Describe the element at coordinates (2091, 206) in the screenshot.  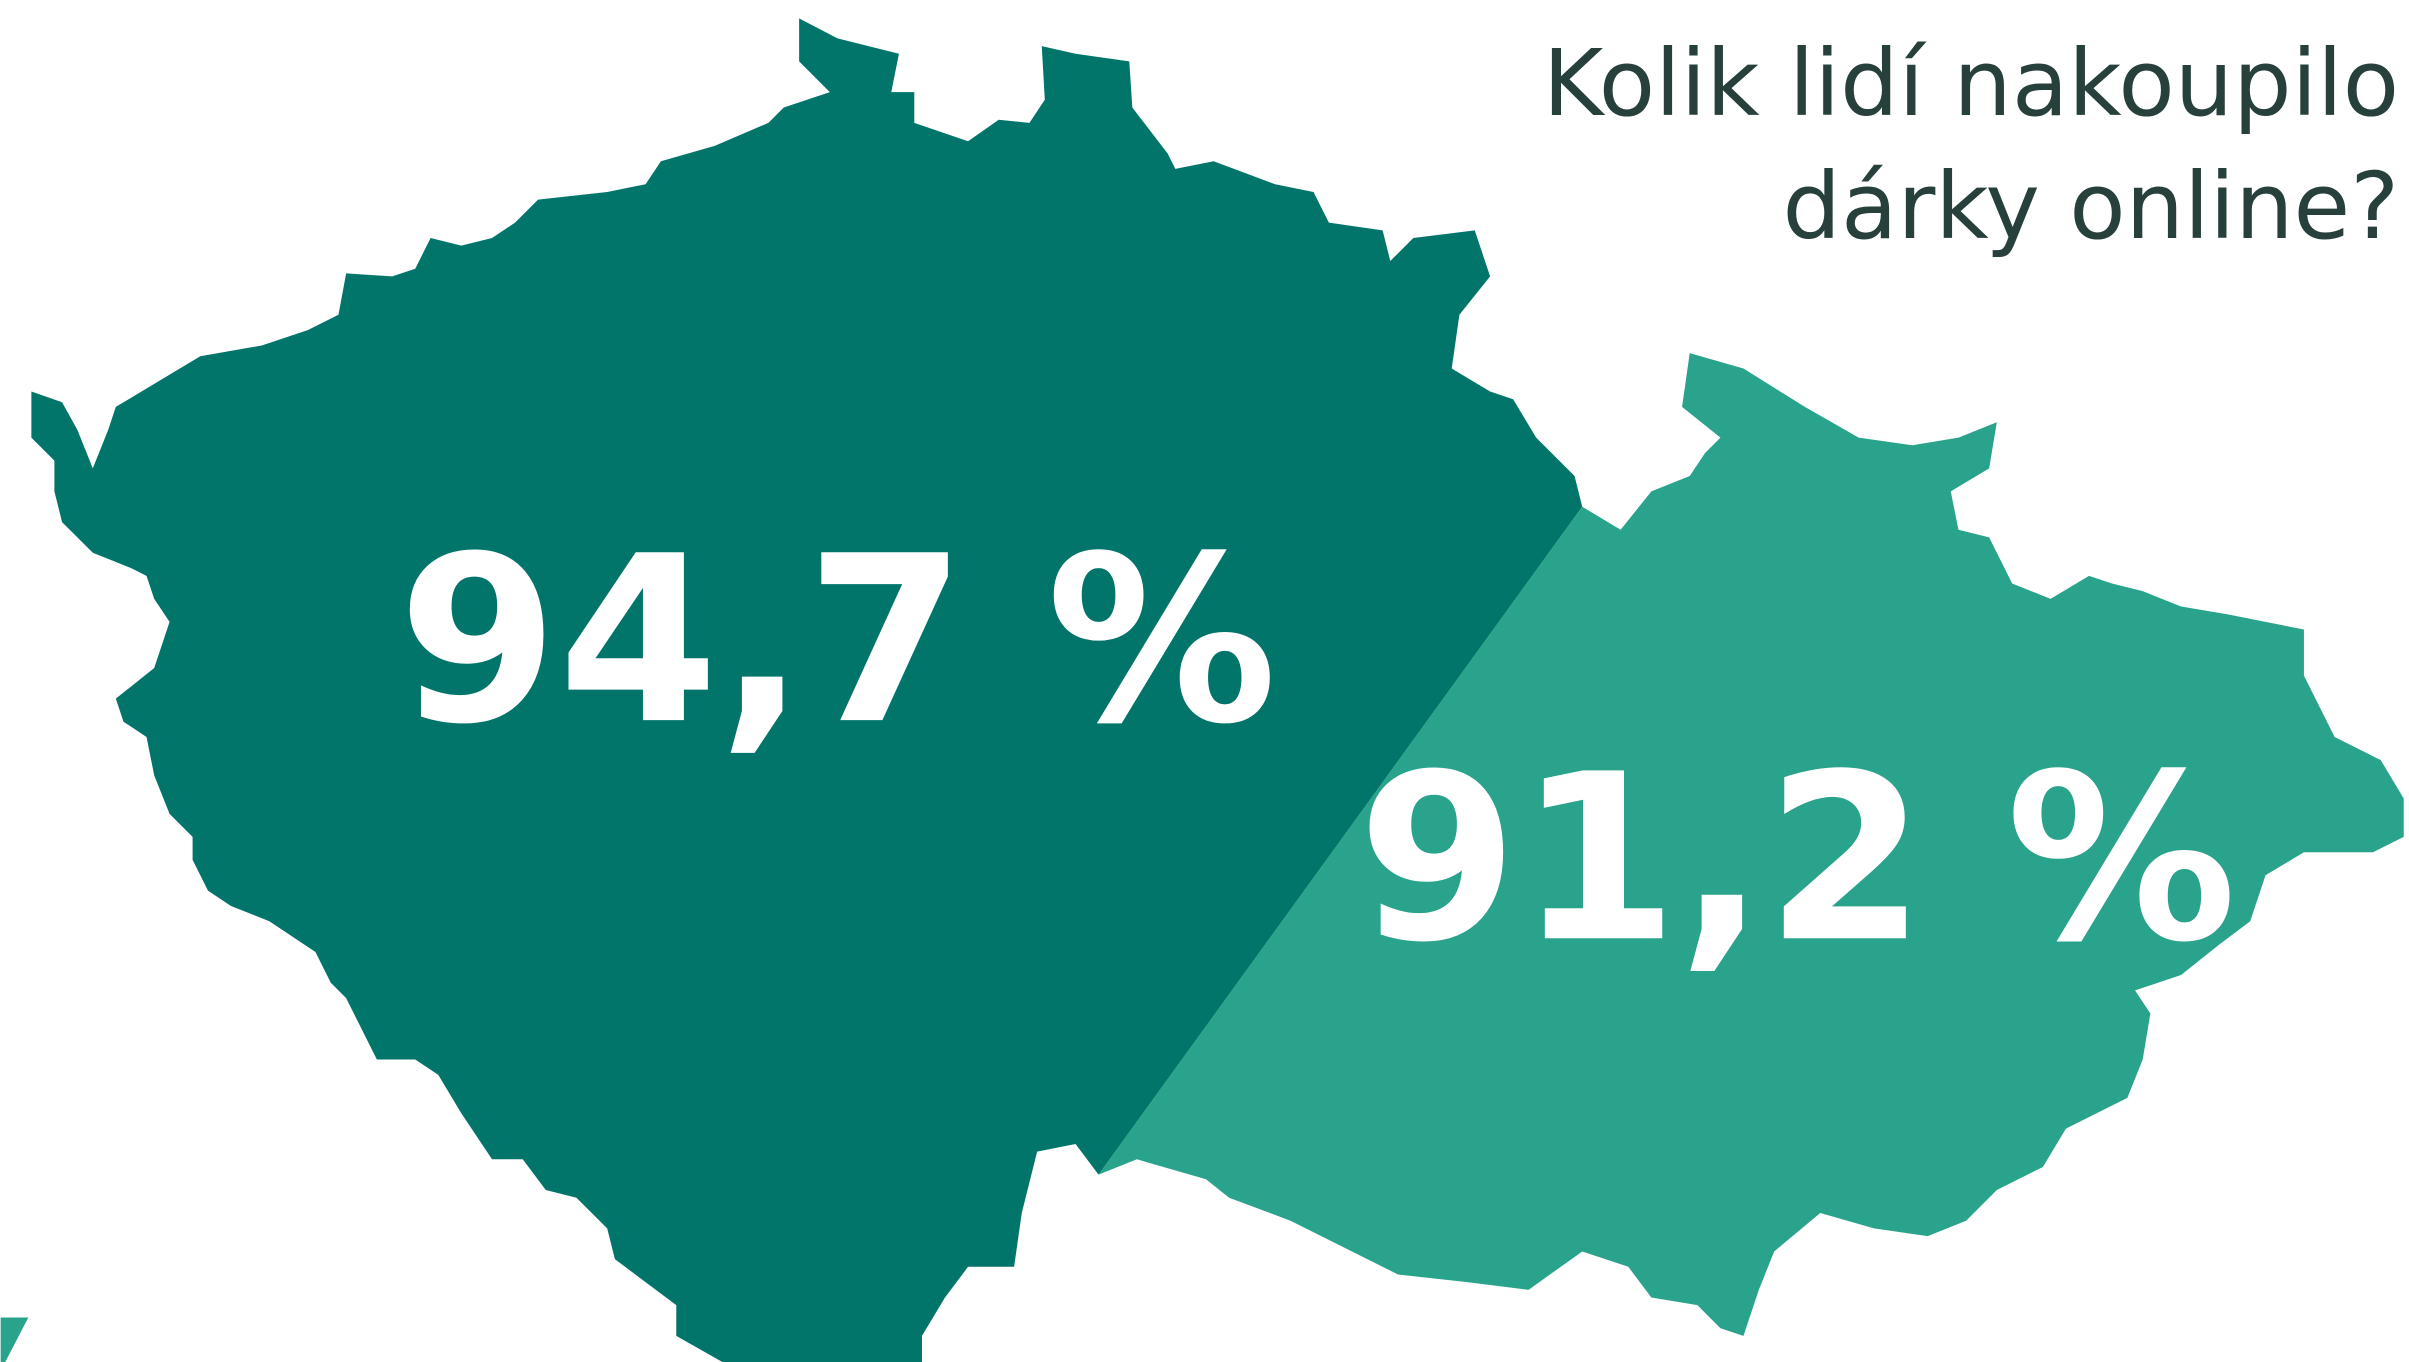
I see `title-line: dárky online?` at that location.